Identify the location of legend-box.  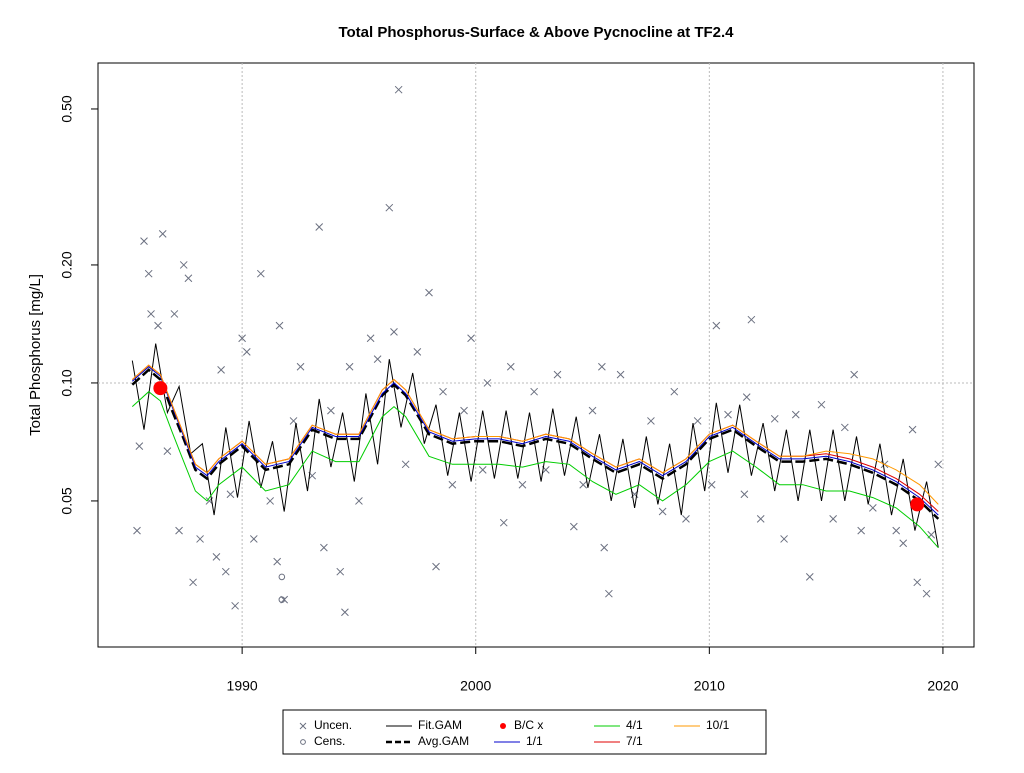
(524, 732).